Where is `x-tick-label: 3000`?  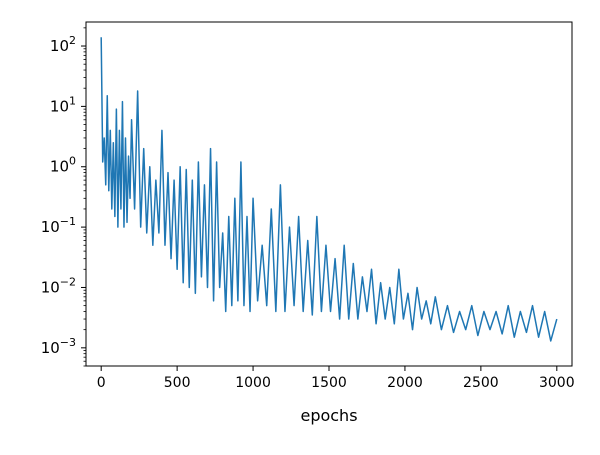 x-tick-label: 3000 is located at coordinates (557, 383).